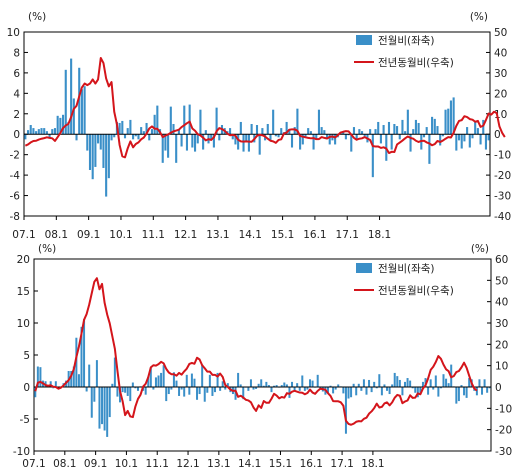 The image size is (527, 475). What do you see at coordinates (502, 197) in the screenshot?
I see `right-y-tick-label: -30` at bounding box center [502, 197].